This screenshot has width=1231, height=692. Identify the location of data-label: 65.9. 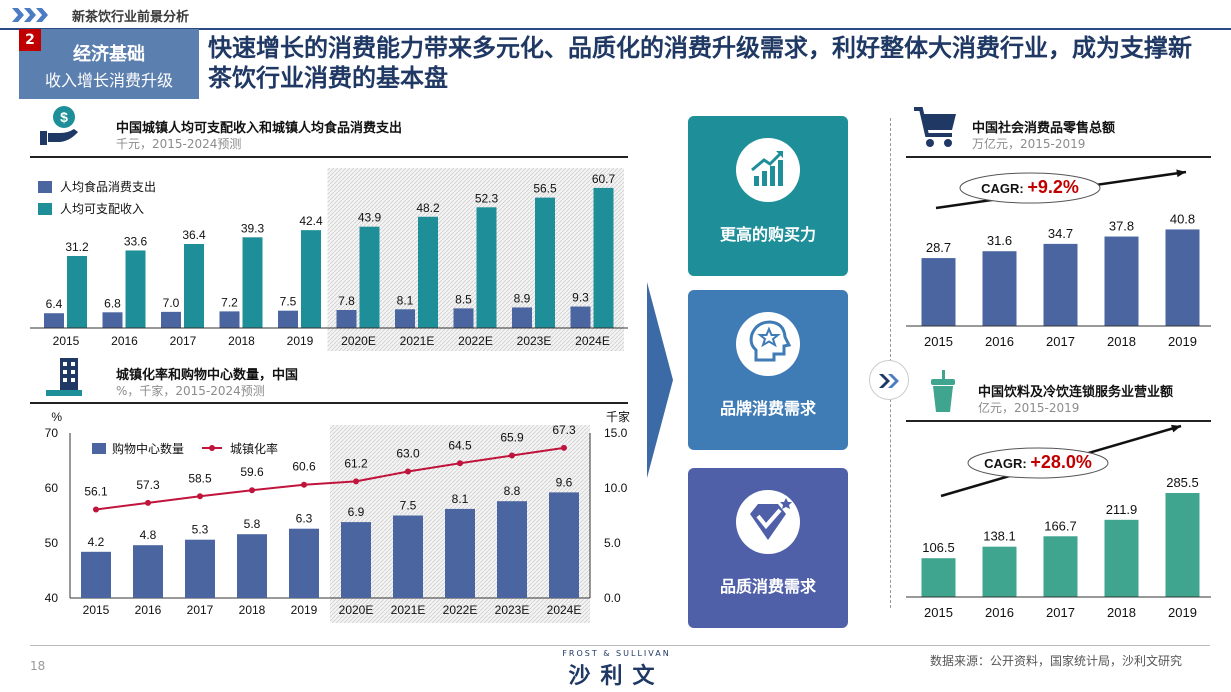
(512, 438).